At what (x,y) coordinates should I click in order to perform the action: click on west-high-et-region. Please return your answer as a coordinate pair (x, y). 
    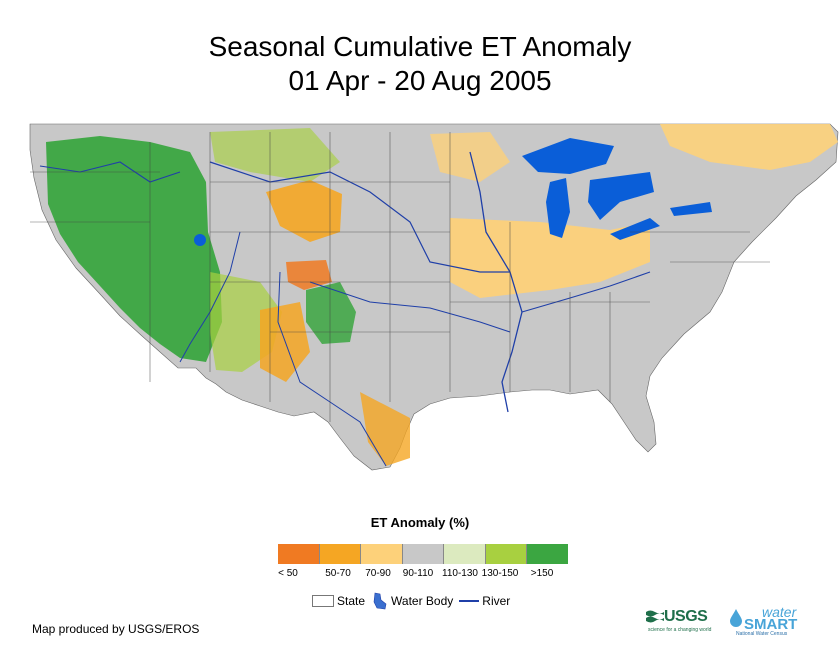
    Looking at the image, I should click on (134, 249).